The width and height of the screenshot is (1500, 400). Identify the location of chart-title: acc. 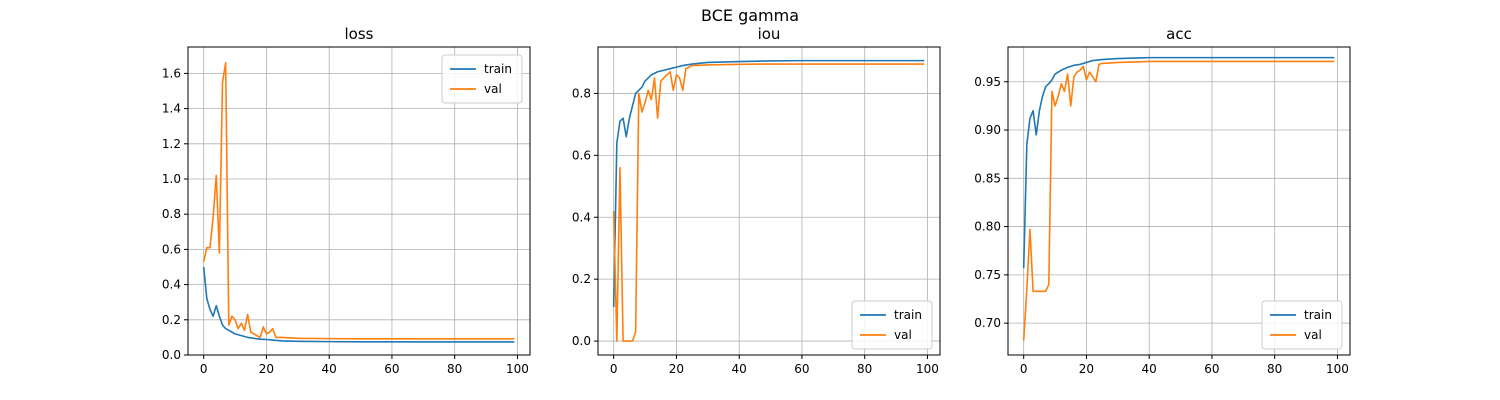
(1179, 34).